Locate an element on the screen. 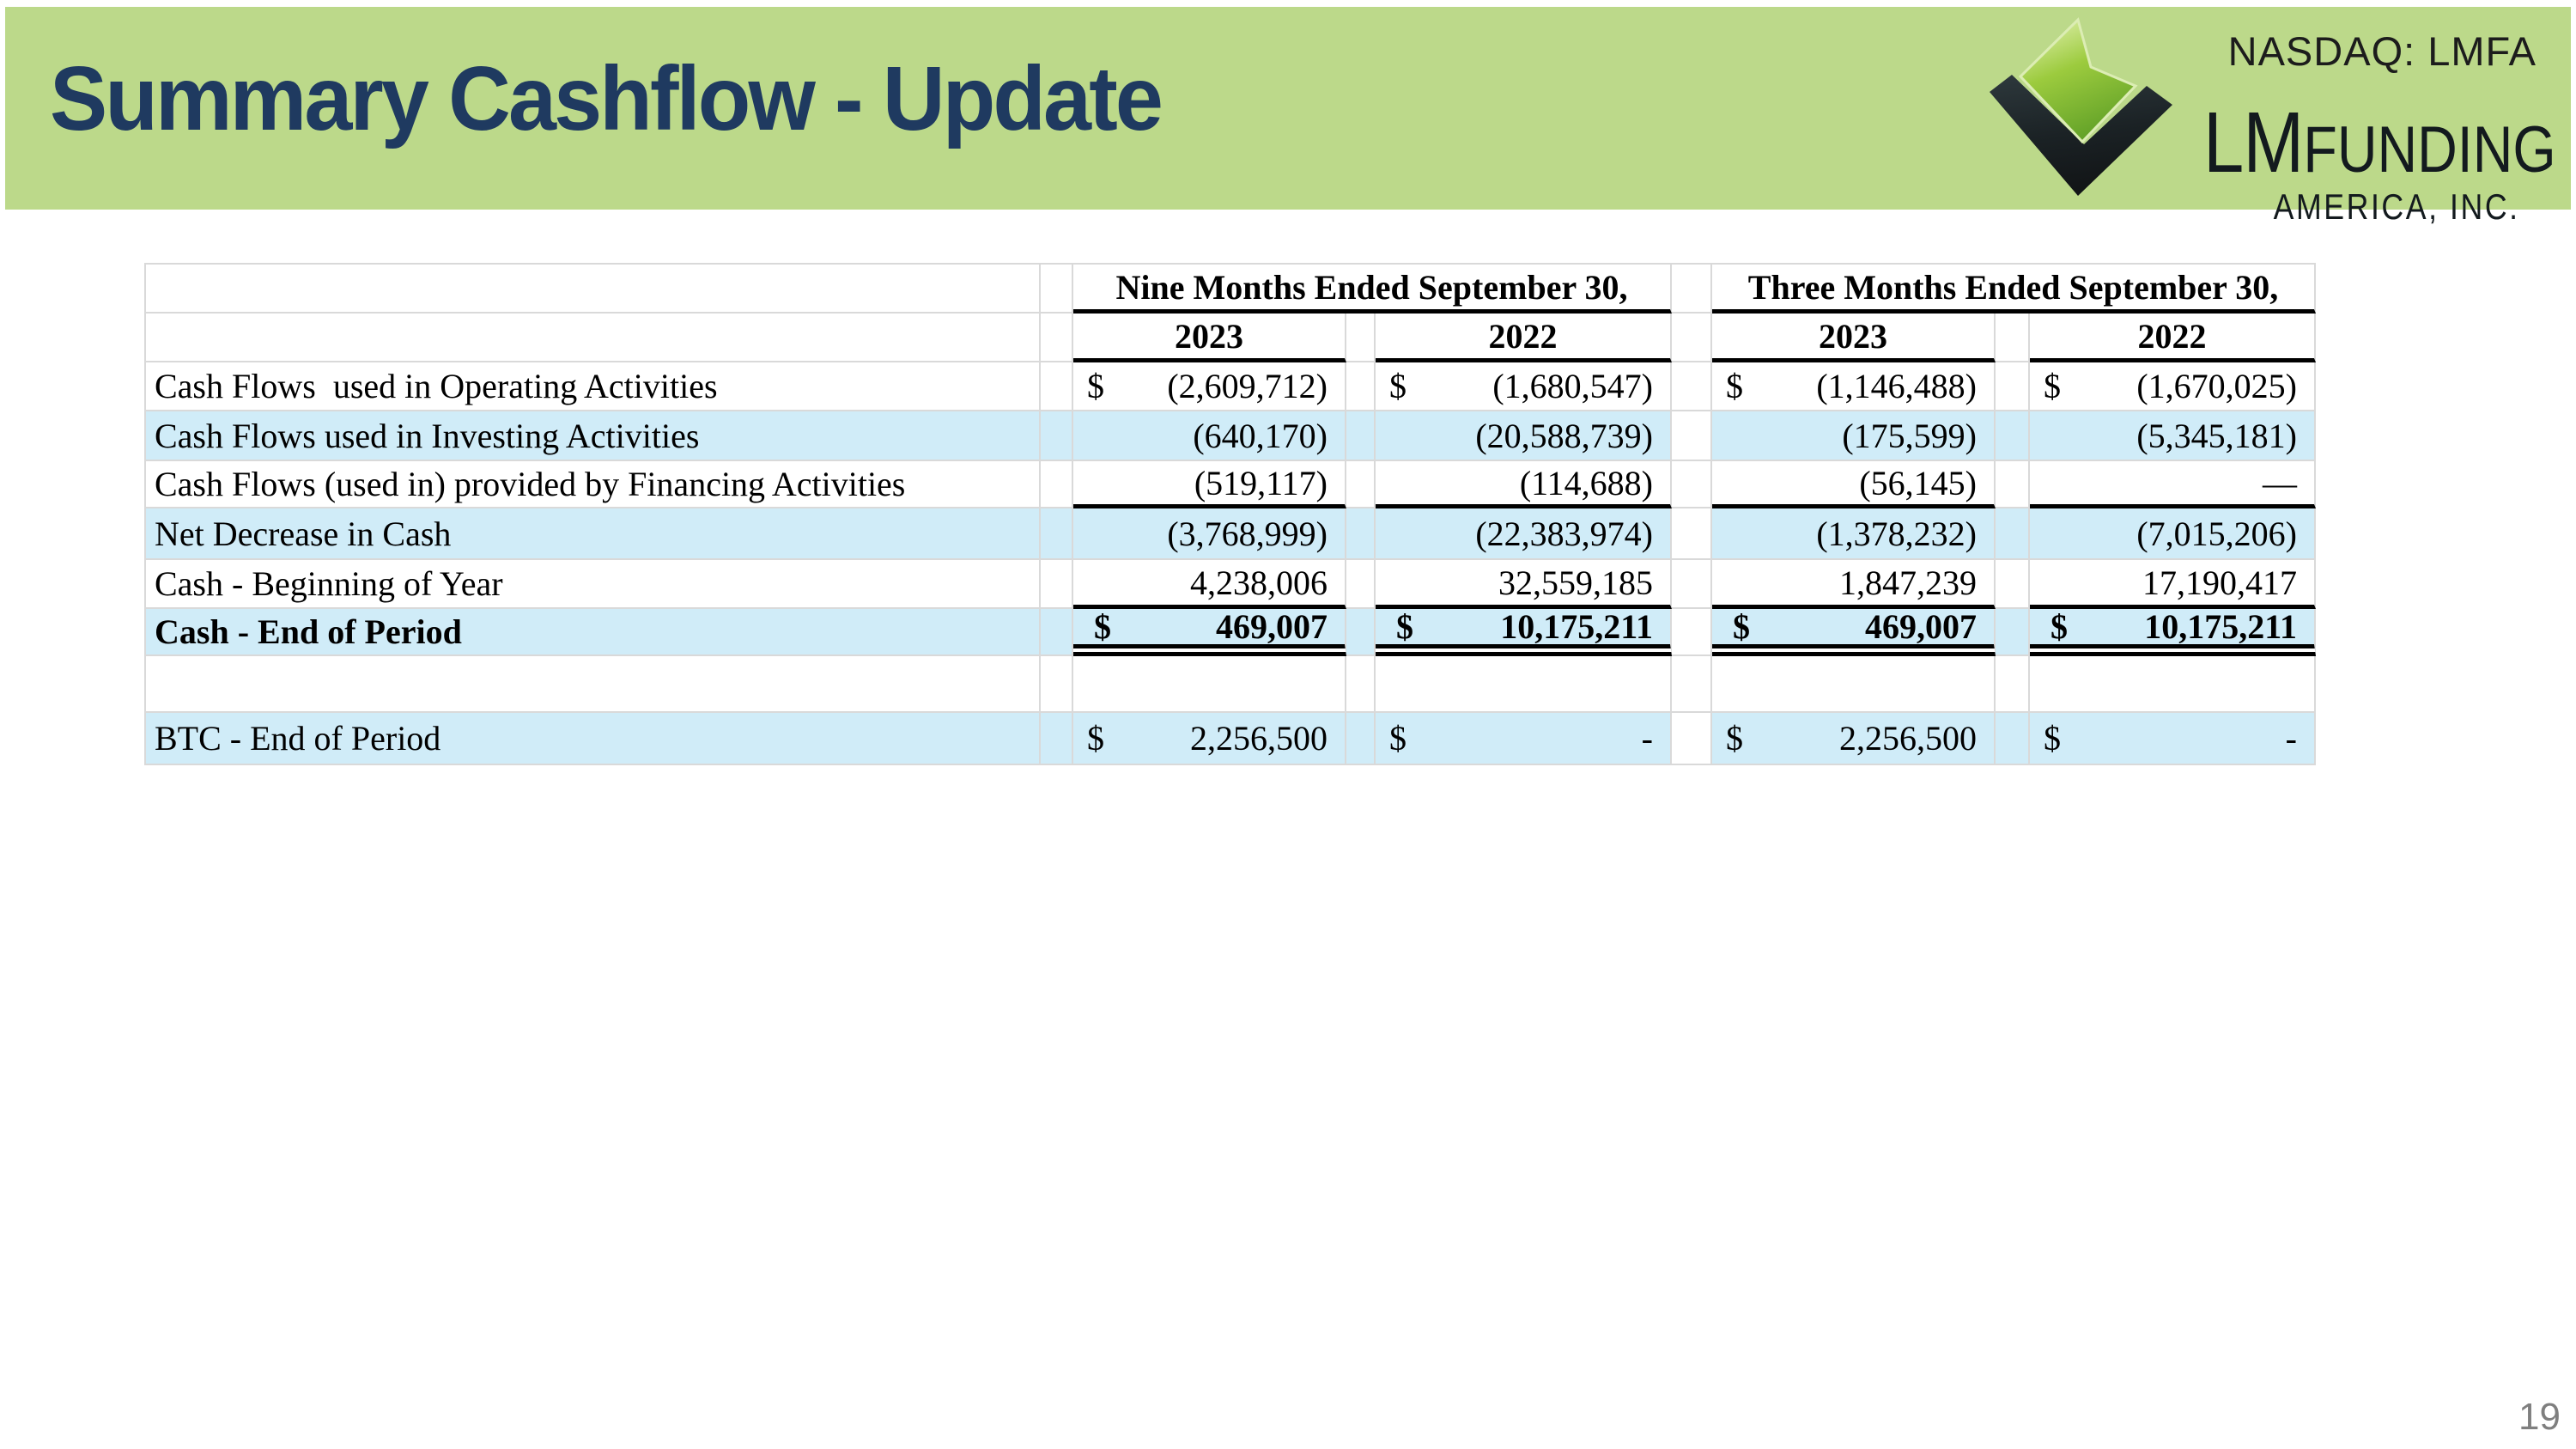 The width and height of the screenshot is (2576, 1449). cell-value: 1,847,239 is located at coordinates (1908, 582).